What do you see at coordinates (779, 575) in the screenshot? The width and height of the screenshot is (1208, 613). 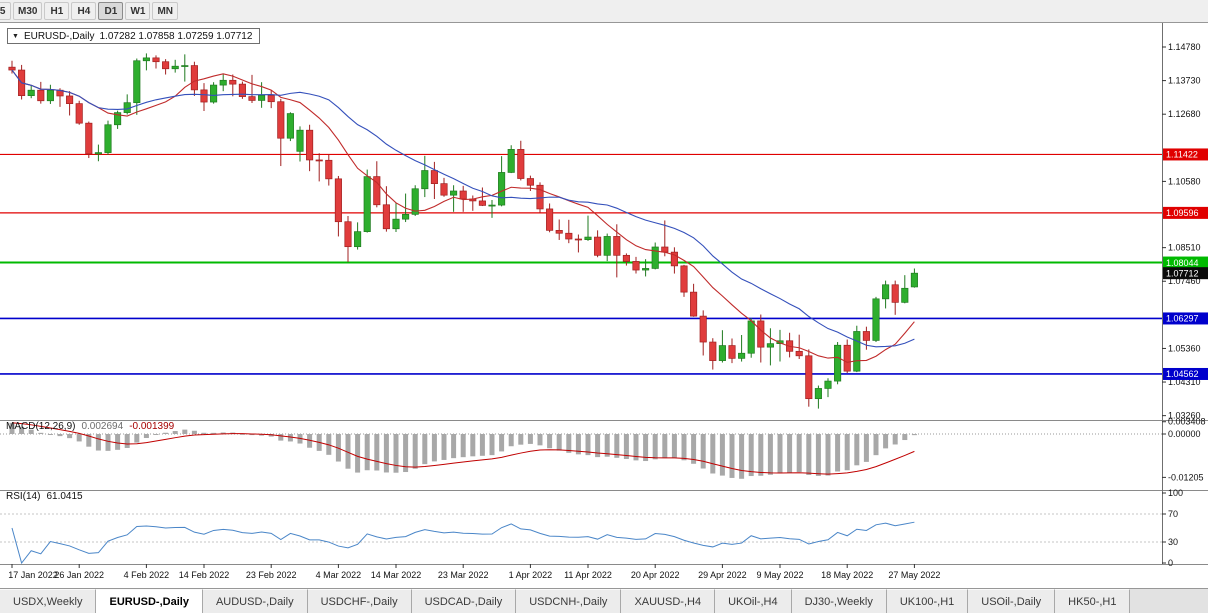 I see `x-axis-label: 9 May 2022` at bounding box center [779, 575].